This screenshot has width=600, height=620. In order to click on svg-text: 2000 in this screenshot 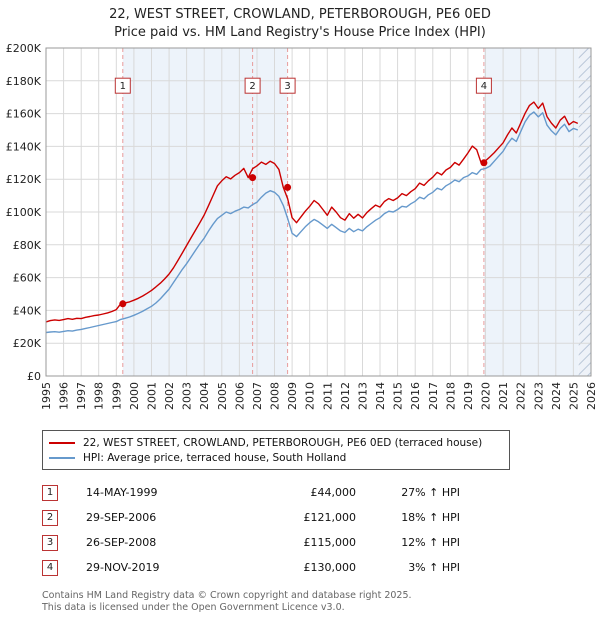, I will do `click(134, 396)`.